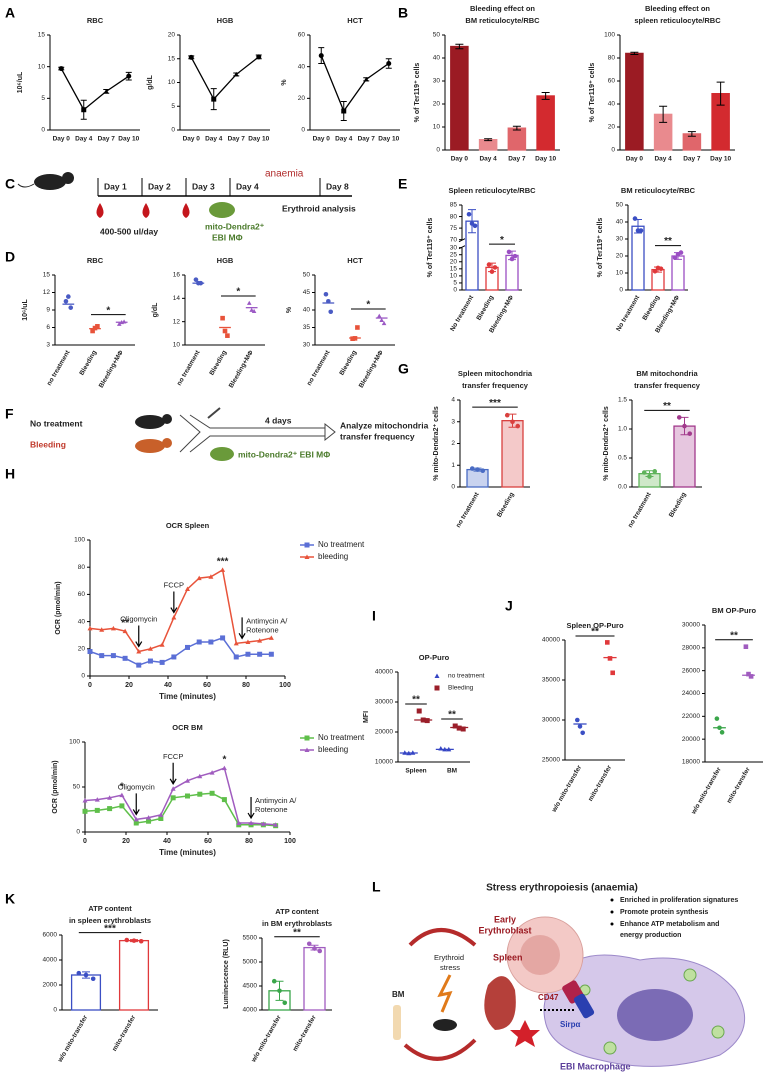 The image size is (769, 1079). I want to click on ligand-label: CD47, so click(548, 997).